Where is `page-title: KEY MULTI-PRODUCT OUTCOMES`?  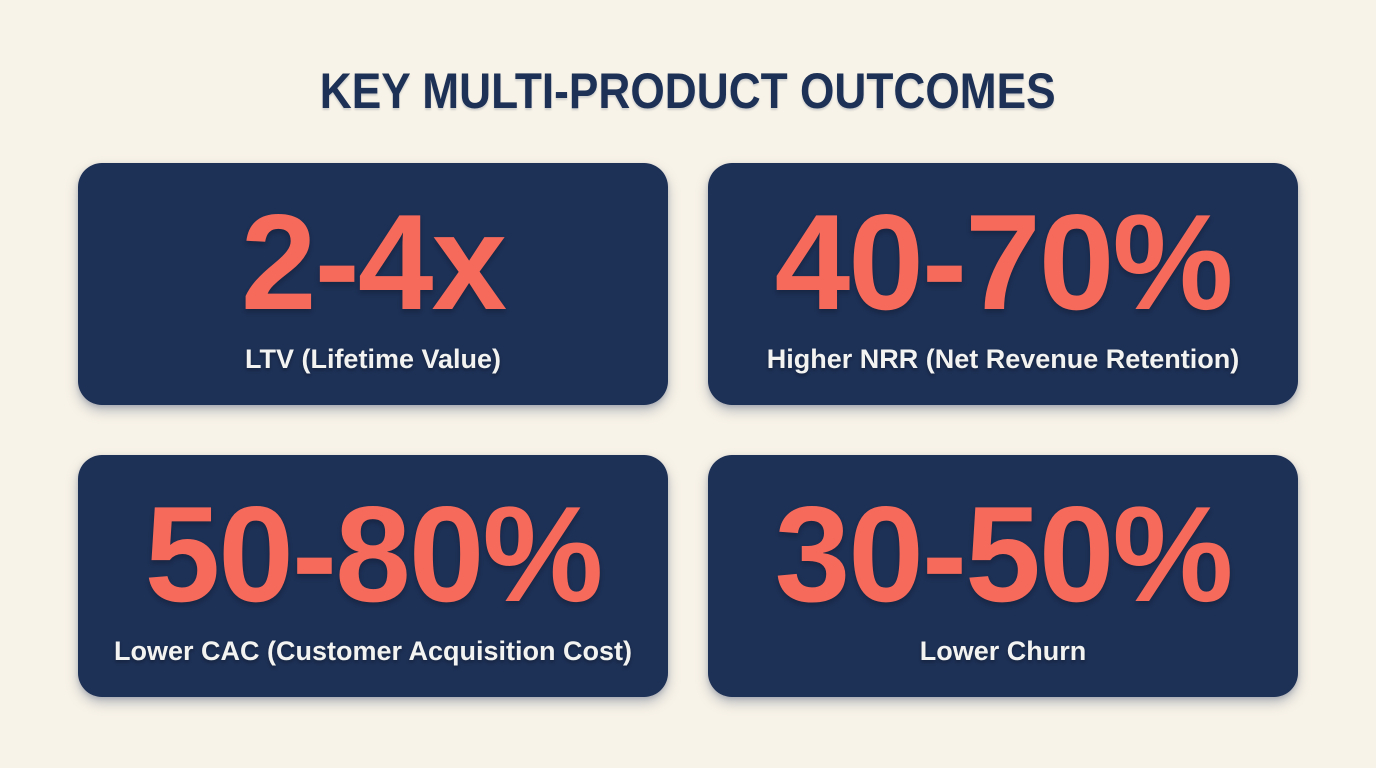 page-title: KEY MULTI-PRODUCT OUTCOMES is located at coordinates (688, 91).